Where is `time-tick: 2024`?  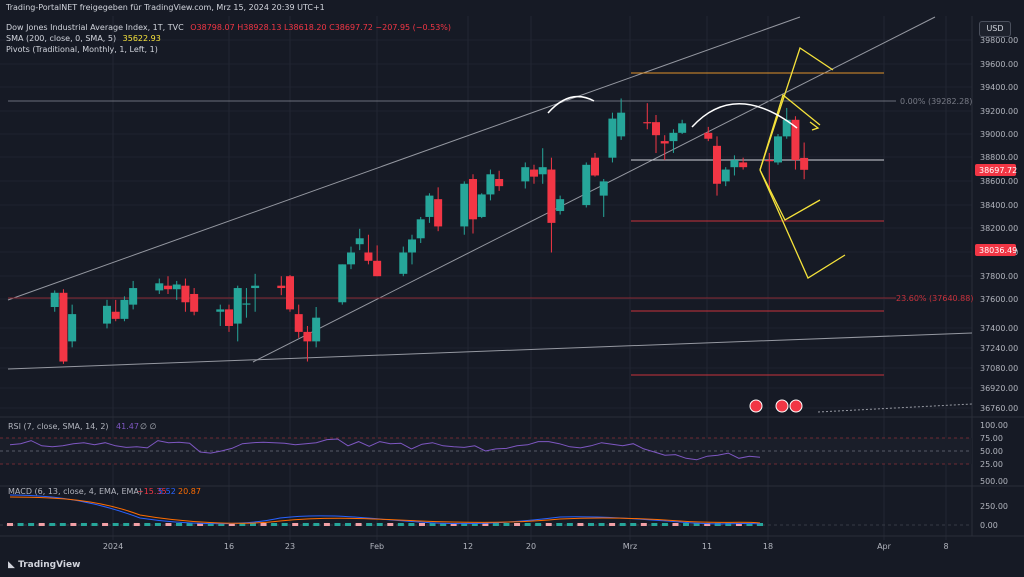 time-tick: 2024 is located at coordinates (113, 546).